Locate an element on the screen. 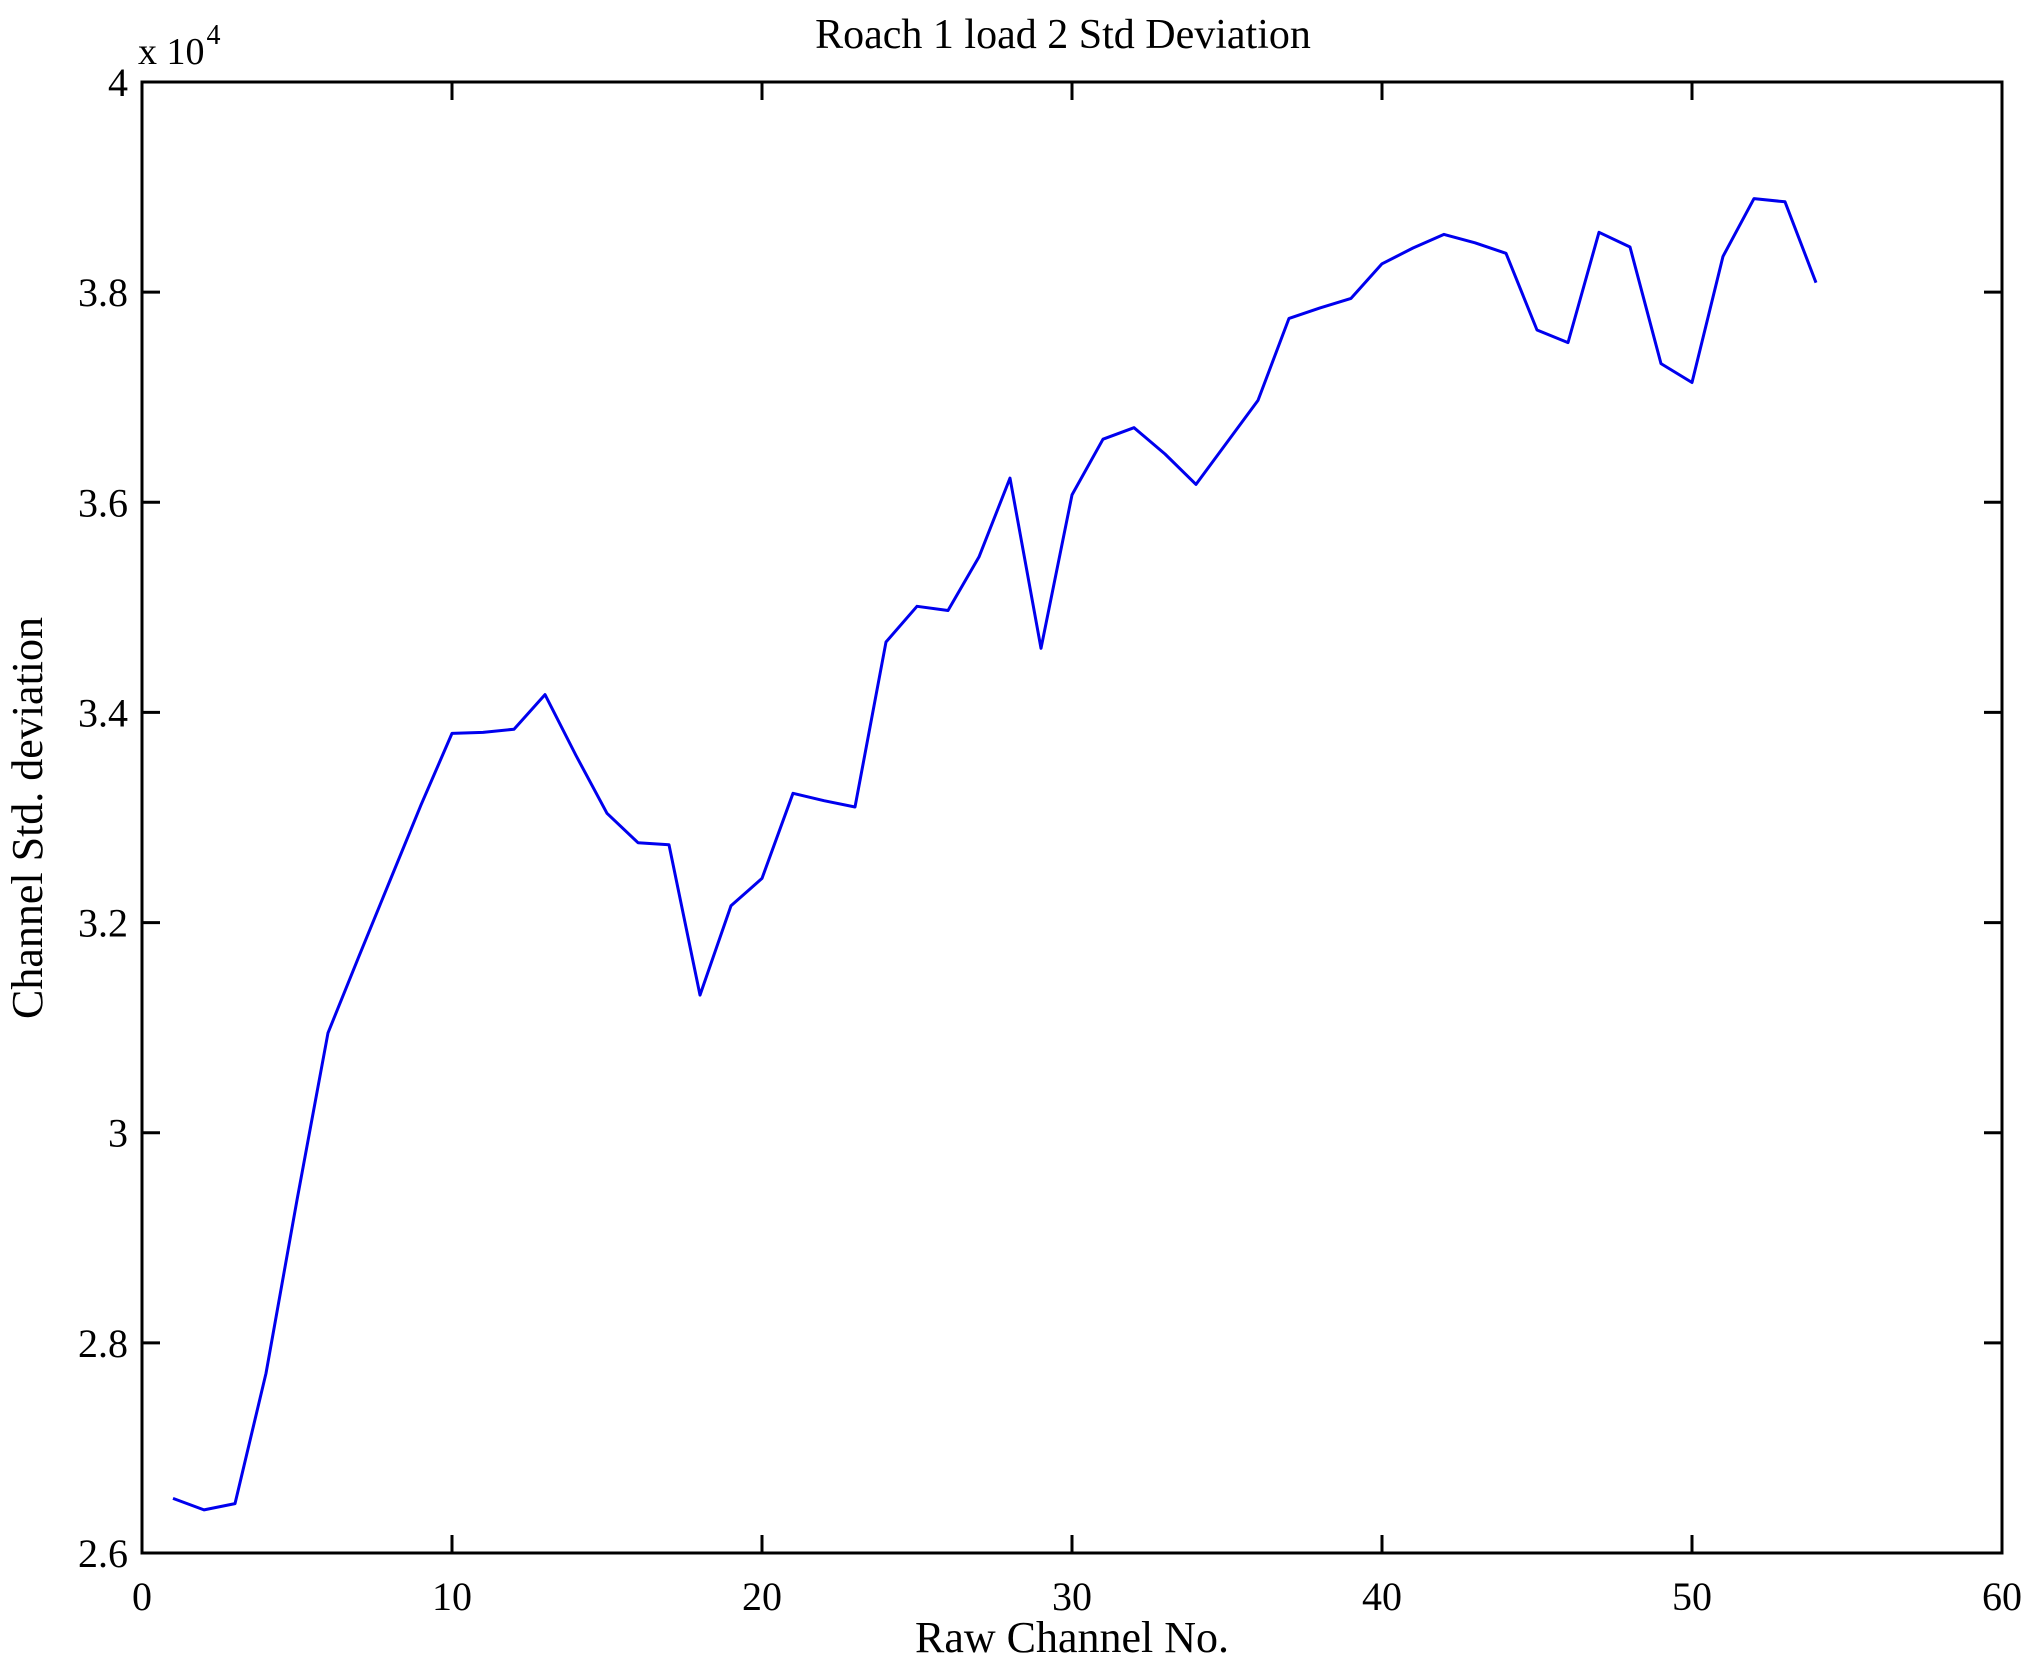 This screenshot has height=1671, width=2038. x-tick-labels: 0 10 20 30 40 50 60 is located at coordinates (1077, 1596).